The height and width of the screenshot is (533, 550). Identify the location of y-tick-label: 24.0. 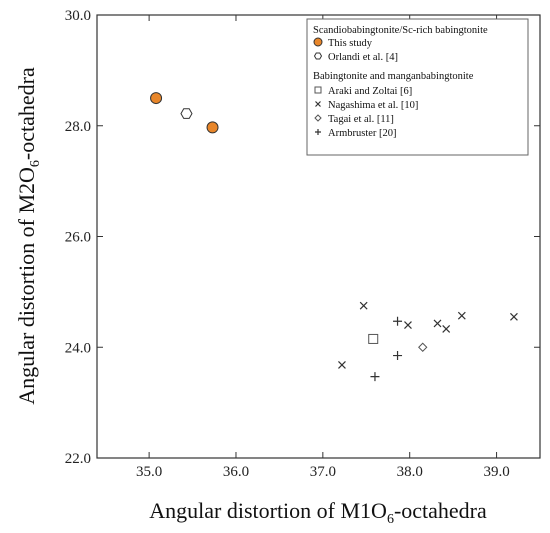
(78, 348).